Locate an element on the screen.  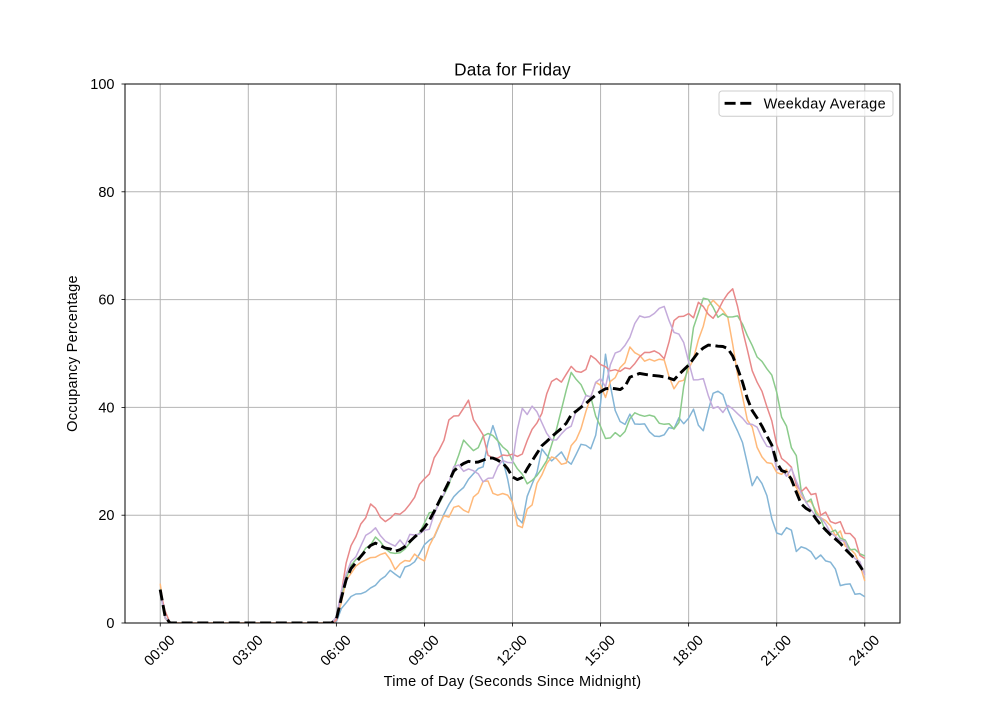
svg-text: Data for Friday is located at coordinates (512, 70).